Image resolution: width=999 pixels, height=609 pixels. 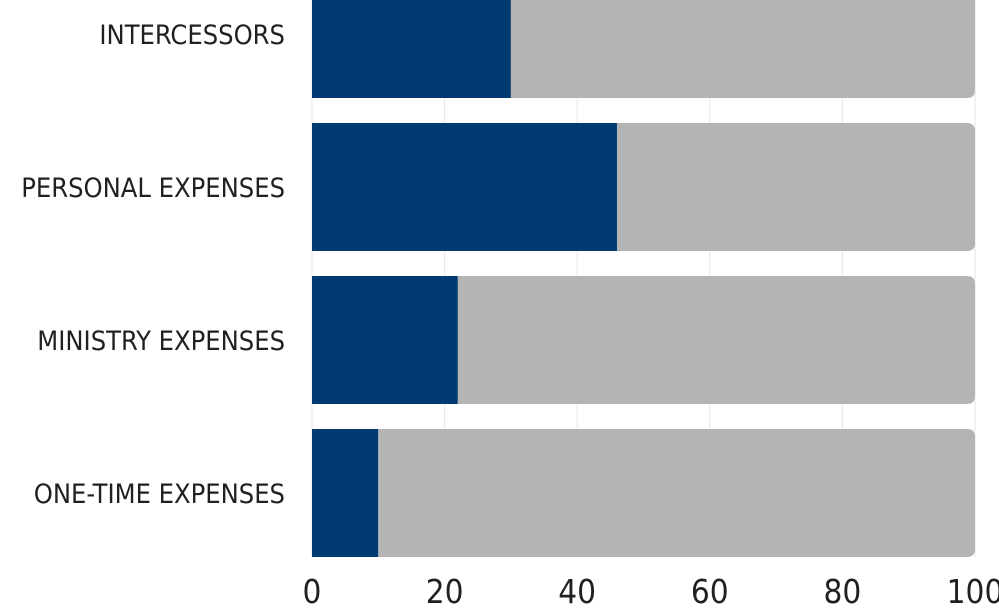 I want to click on x-tick-label-40: 40, so click(x=577, y=590).